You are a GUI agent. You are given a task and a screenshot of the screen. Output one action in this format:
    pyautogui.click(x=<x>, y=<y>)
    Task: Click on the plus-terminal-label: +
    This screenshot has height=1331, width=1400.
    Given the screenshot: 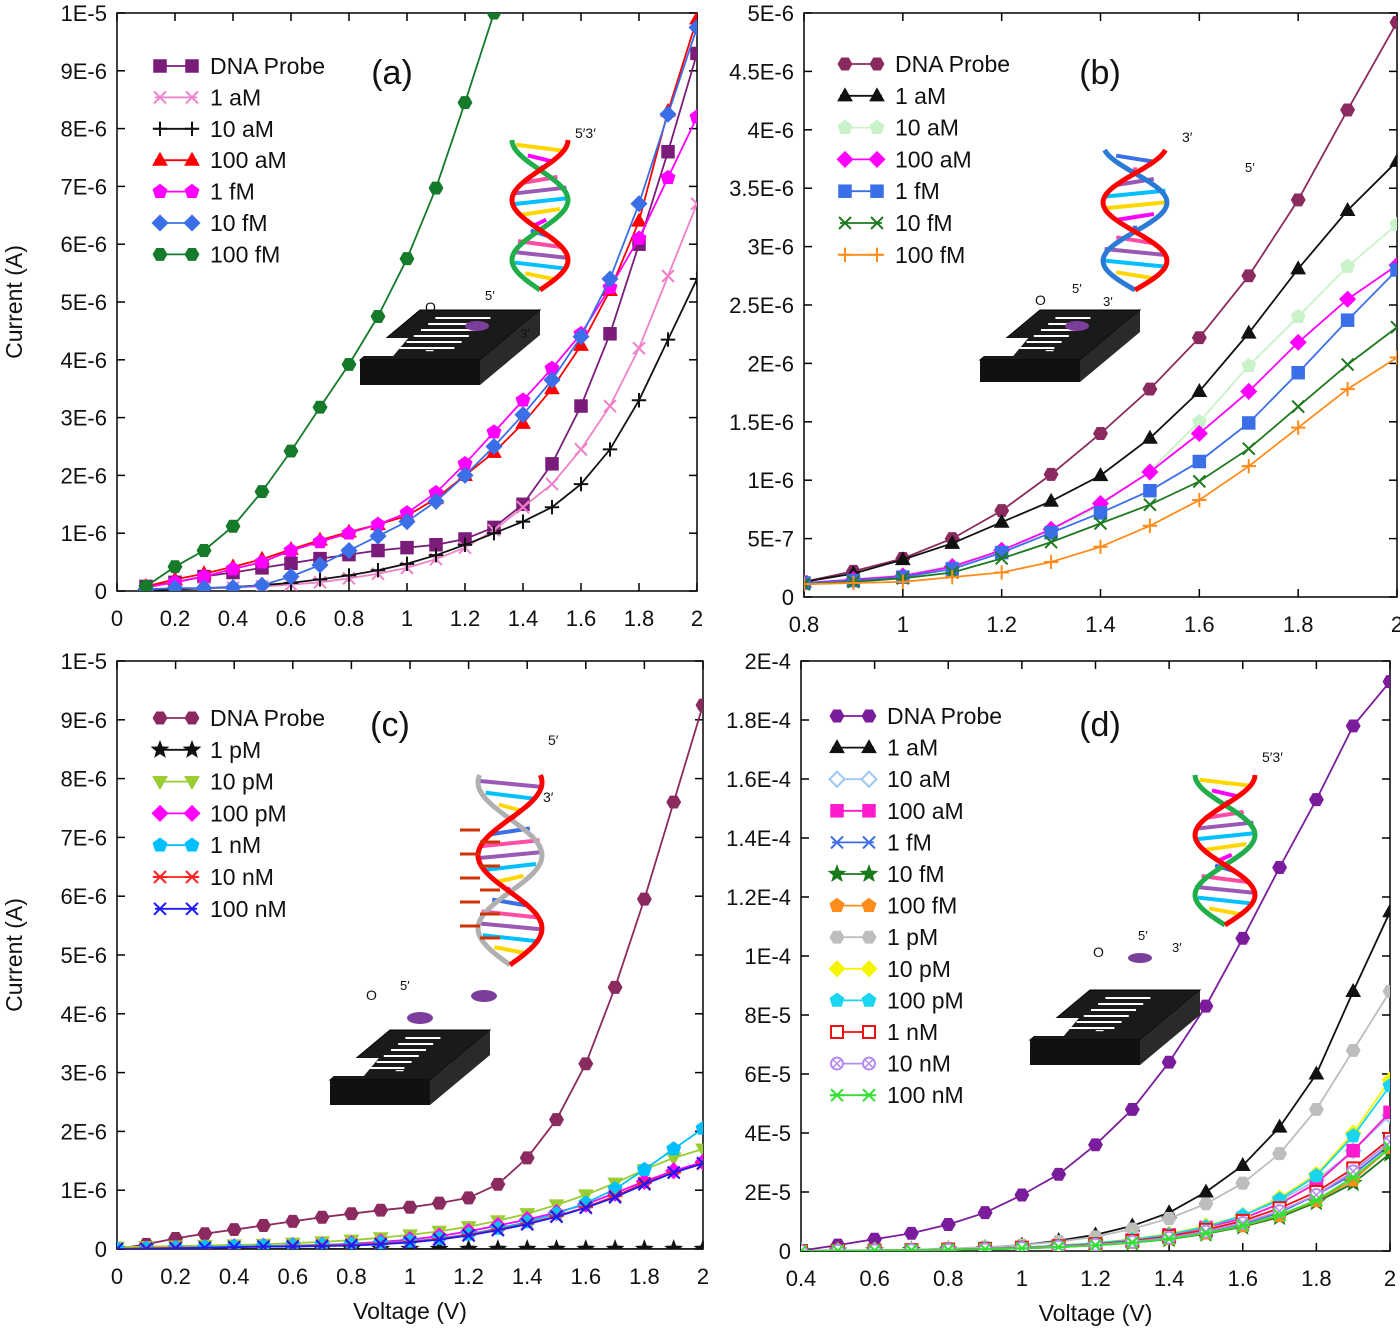 What is the action you would take?
    pyautogui.click(x=1056, y=1031)
    